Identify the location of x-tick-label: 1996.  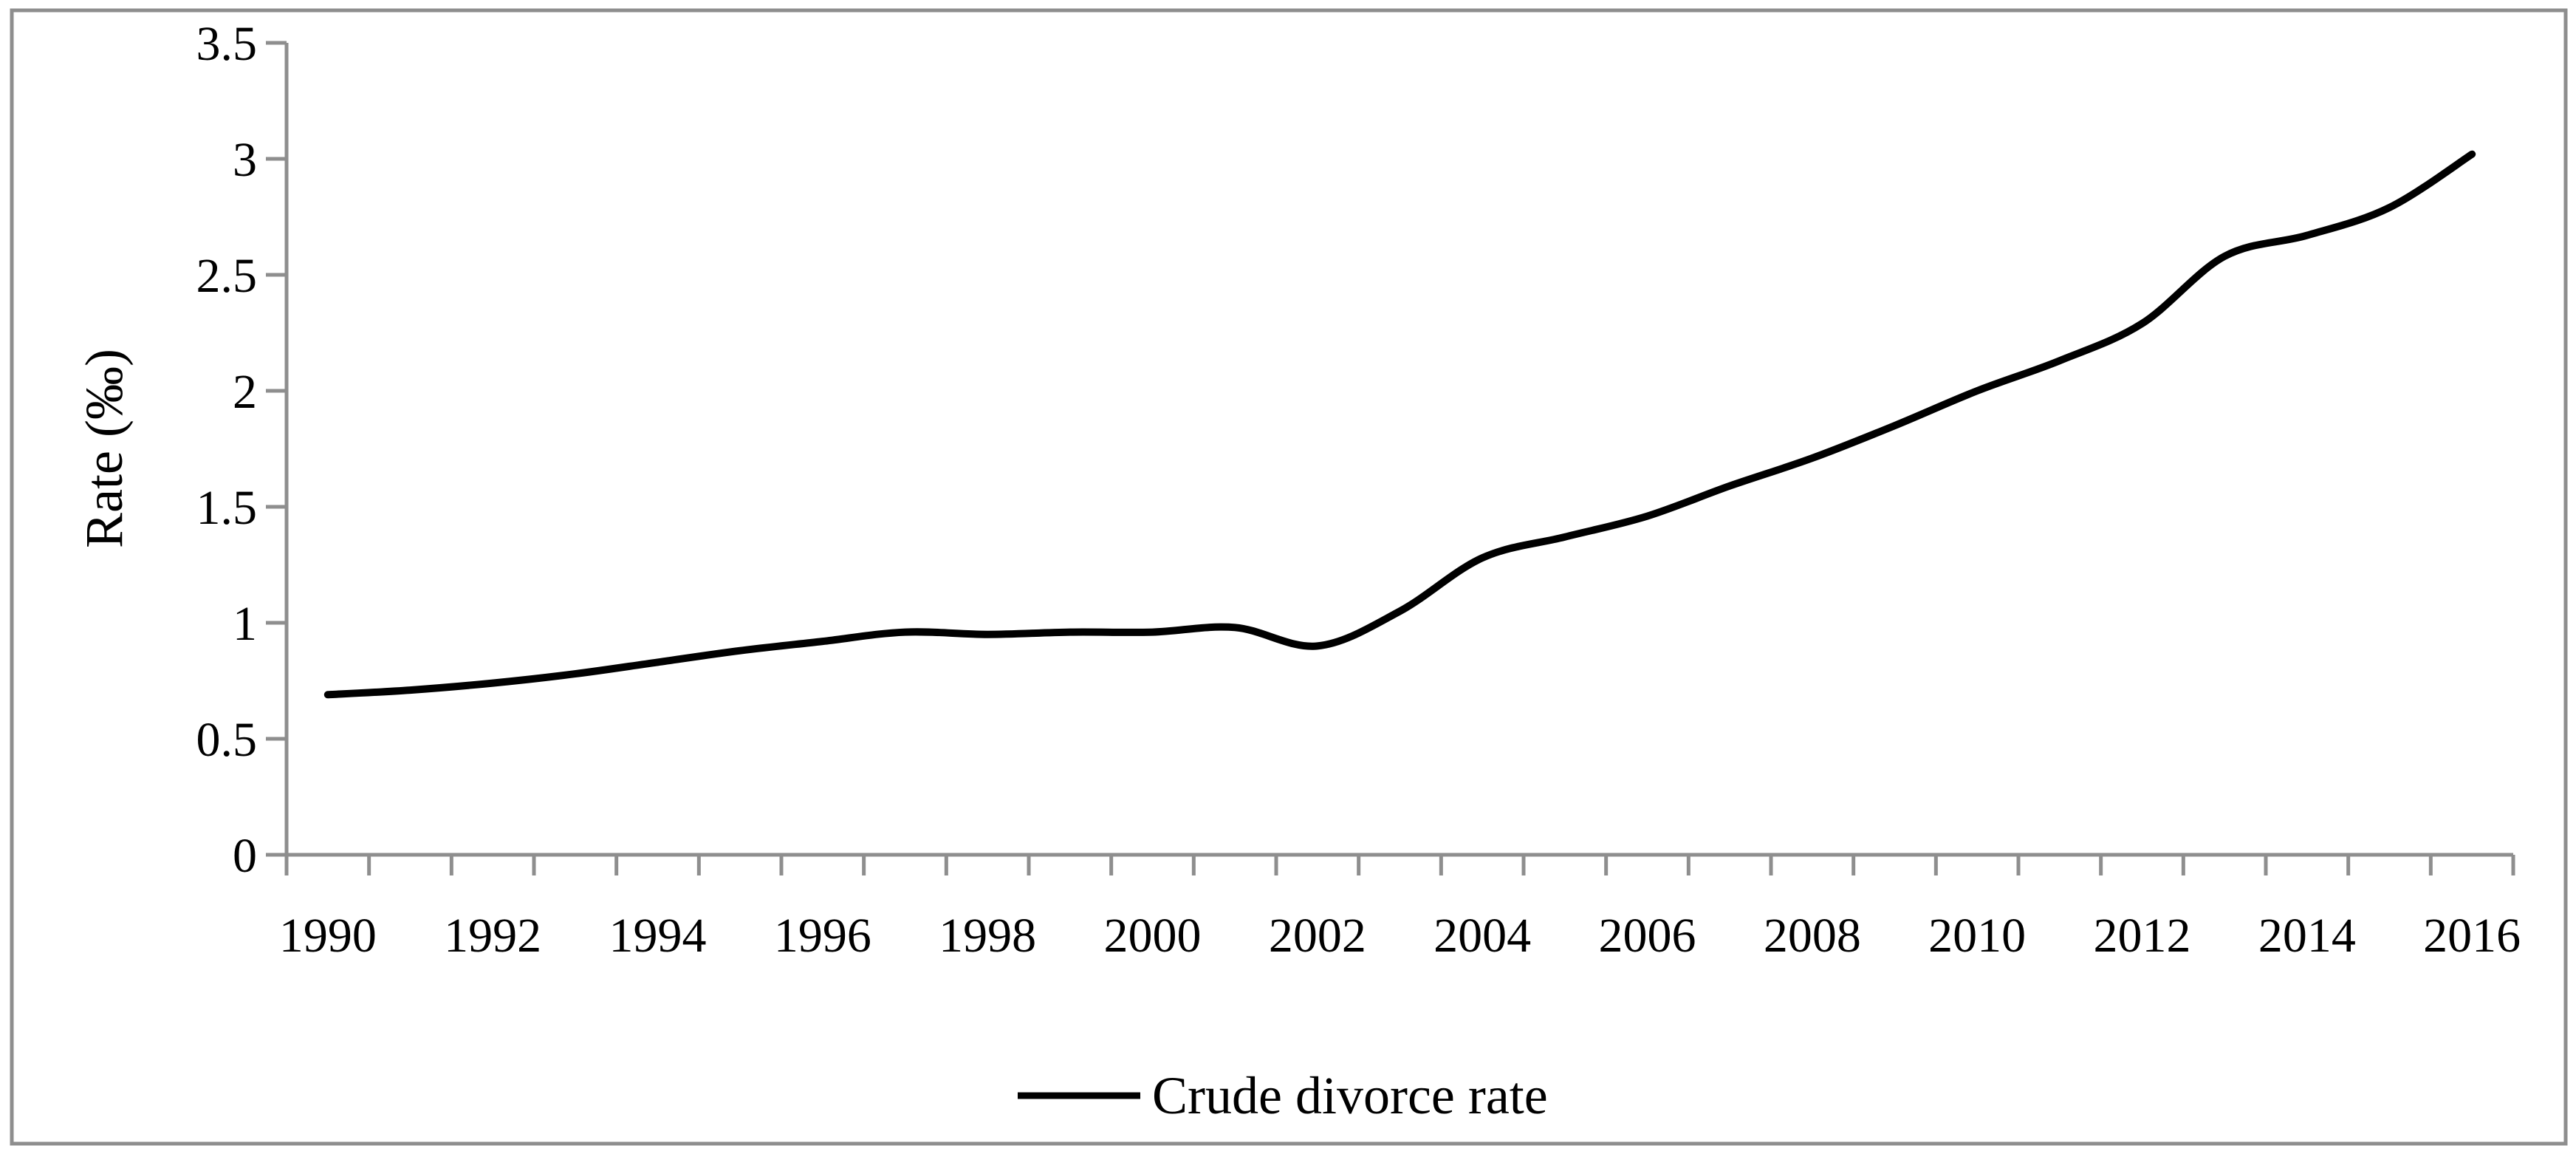
(822, 936).